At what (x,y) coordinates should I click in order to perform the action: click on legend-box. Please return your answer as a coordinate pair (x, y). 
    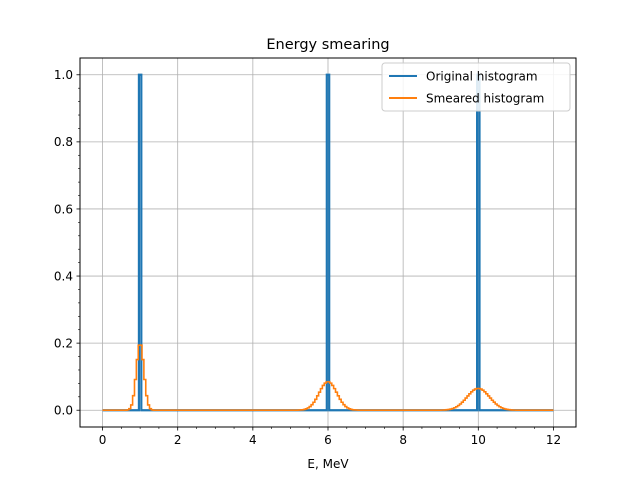
    Looking at the image, I should click on (476, 87).